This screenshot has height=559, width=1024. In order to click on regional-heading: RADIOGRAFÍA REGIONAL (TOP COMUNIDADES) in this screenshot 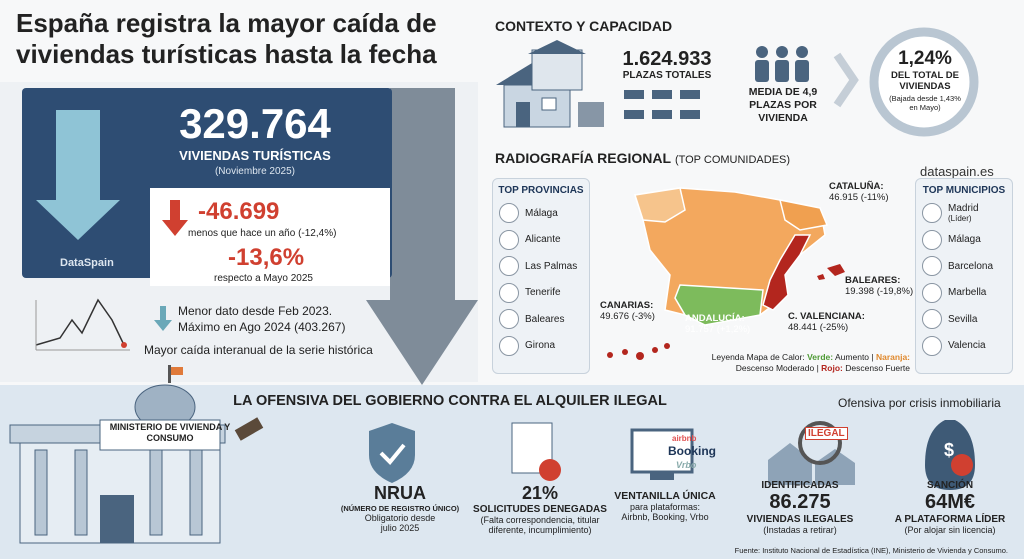, I will do `click(642, 158)`.